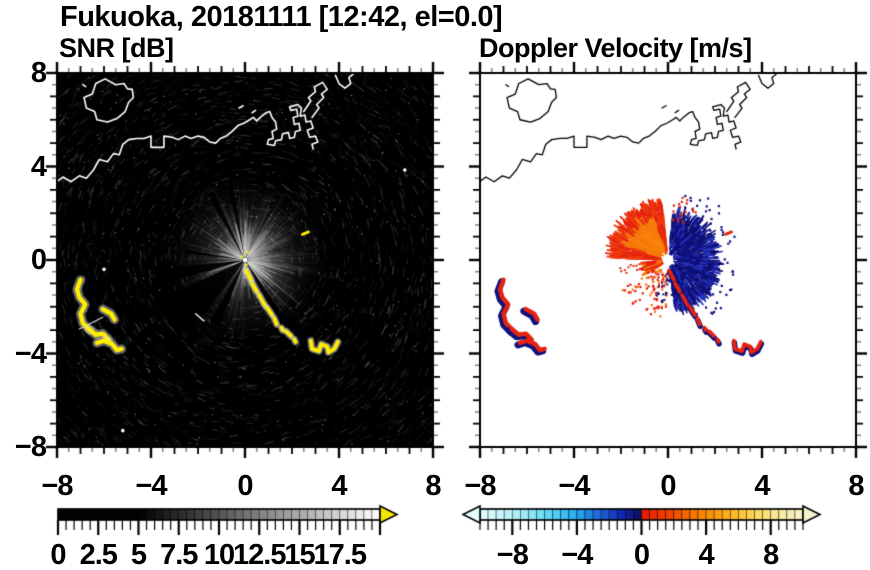 The image size is (870, 570). I want to click on velocity-colorbar-label: 0, so click(641, 554).